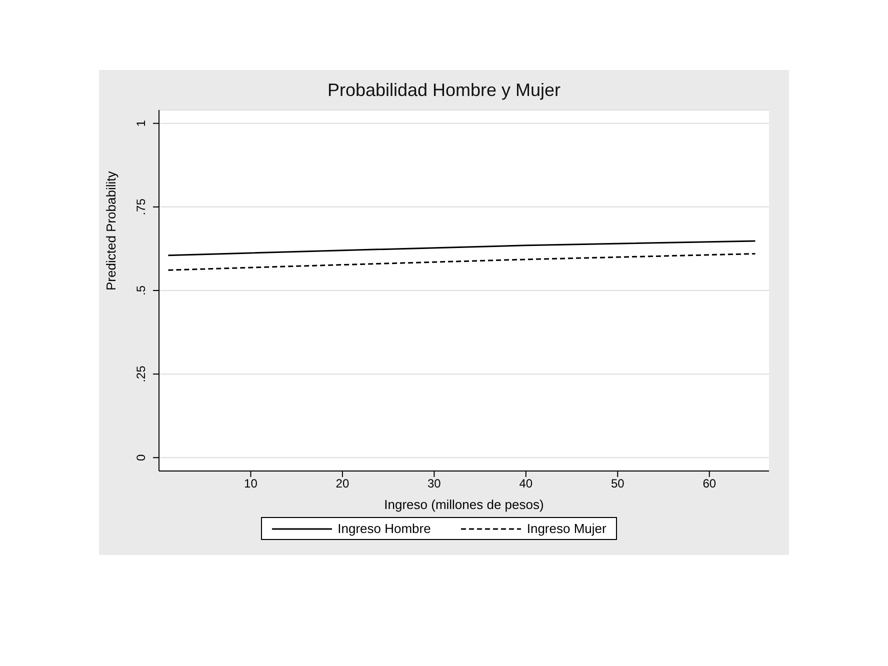  I want to click on legend-label: Ingreso Hombre, so click(384, 528).